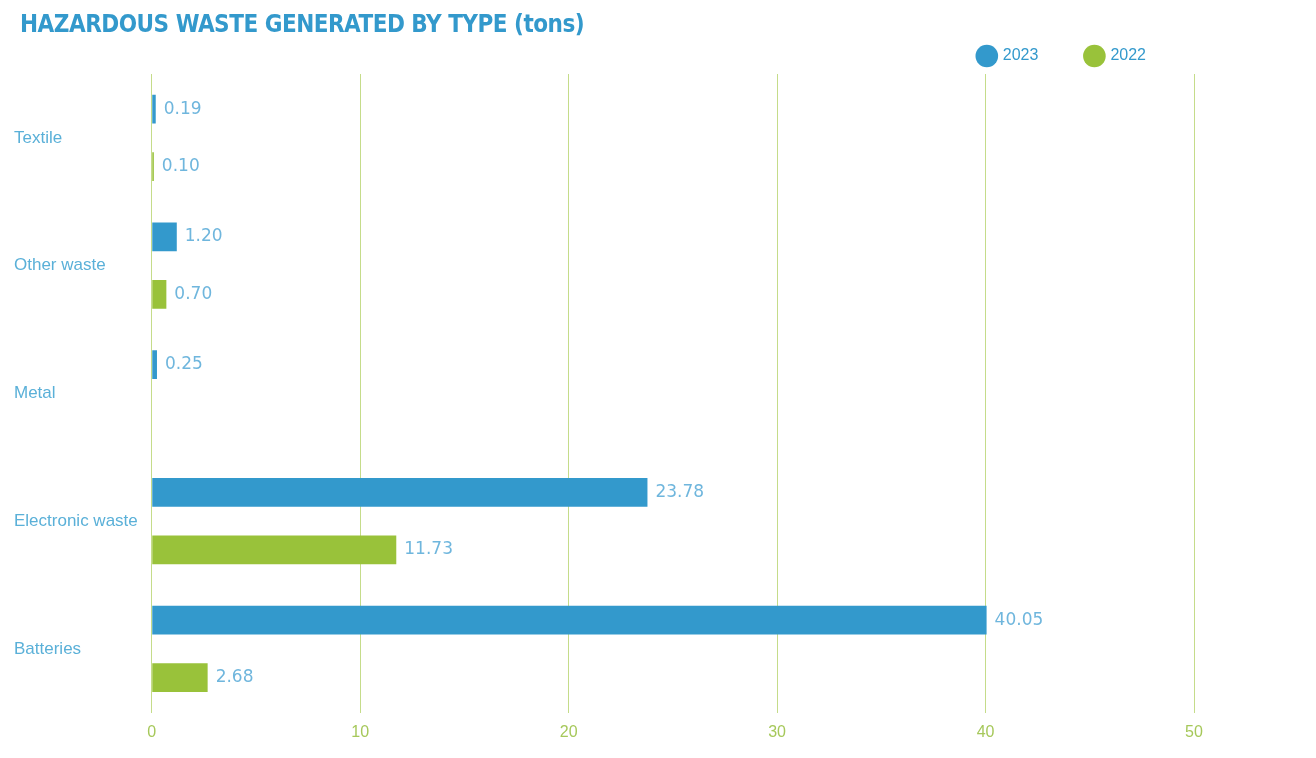  I want to click on y-tick-label: Other waste, so click(60, 265).